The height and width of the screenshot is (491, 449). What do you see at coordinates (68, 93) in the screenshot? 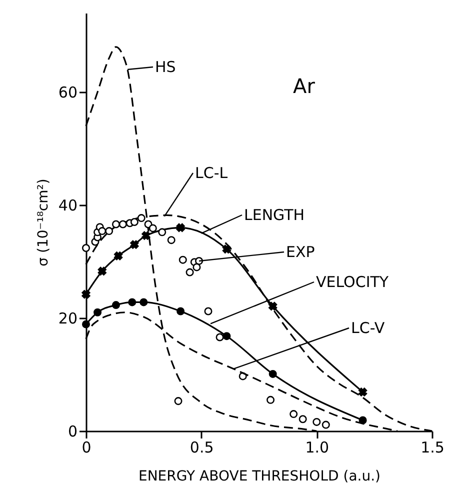
I see `y-tick-label: 60` at bounding box center [68, 93].